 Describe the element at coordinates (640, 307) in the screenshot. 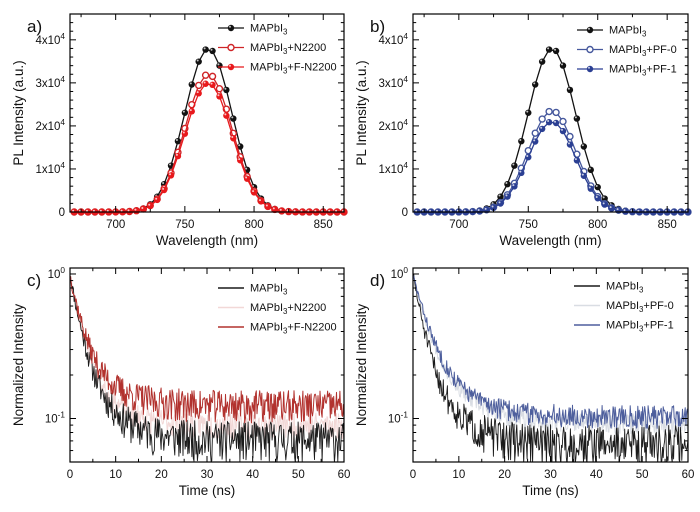

I see `legend-label: MAPbI3+PF-0` at that location.